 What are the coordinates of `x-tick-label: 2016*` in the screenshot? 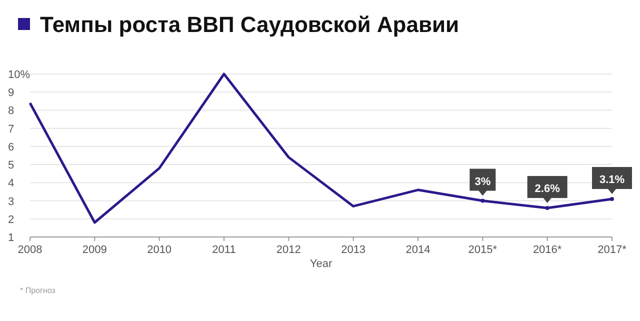 It's located at (547, 250).